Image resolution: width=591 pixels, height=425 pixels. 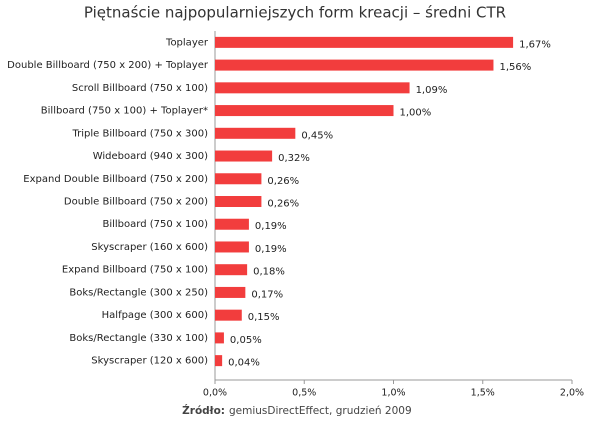 I want to click on x-tick-label: 0,0%, so click(x=215, y=393).